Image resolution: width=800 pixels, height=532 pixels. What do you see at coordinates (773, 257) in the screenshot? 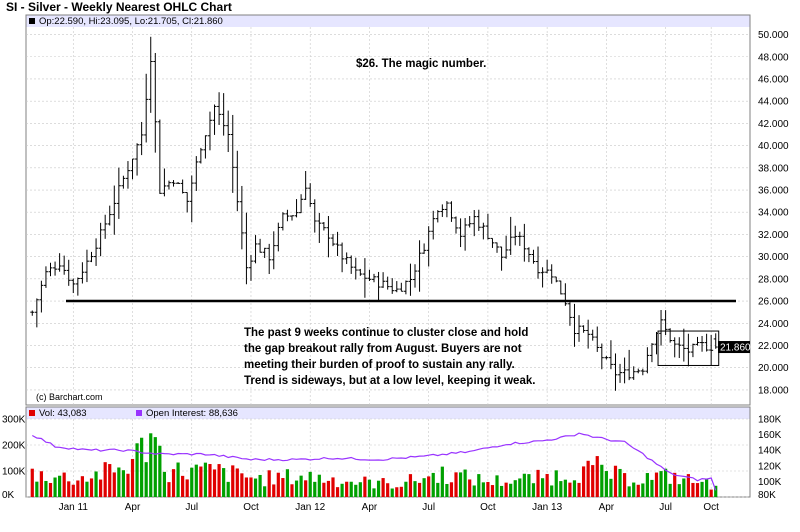
I see `price-tick-label: 30.000` at bounding box center [773, 257].